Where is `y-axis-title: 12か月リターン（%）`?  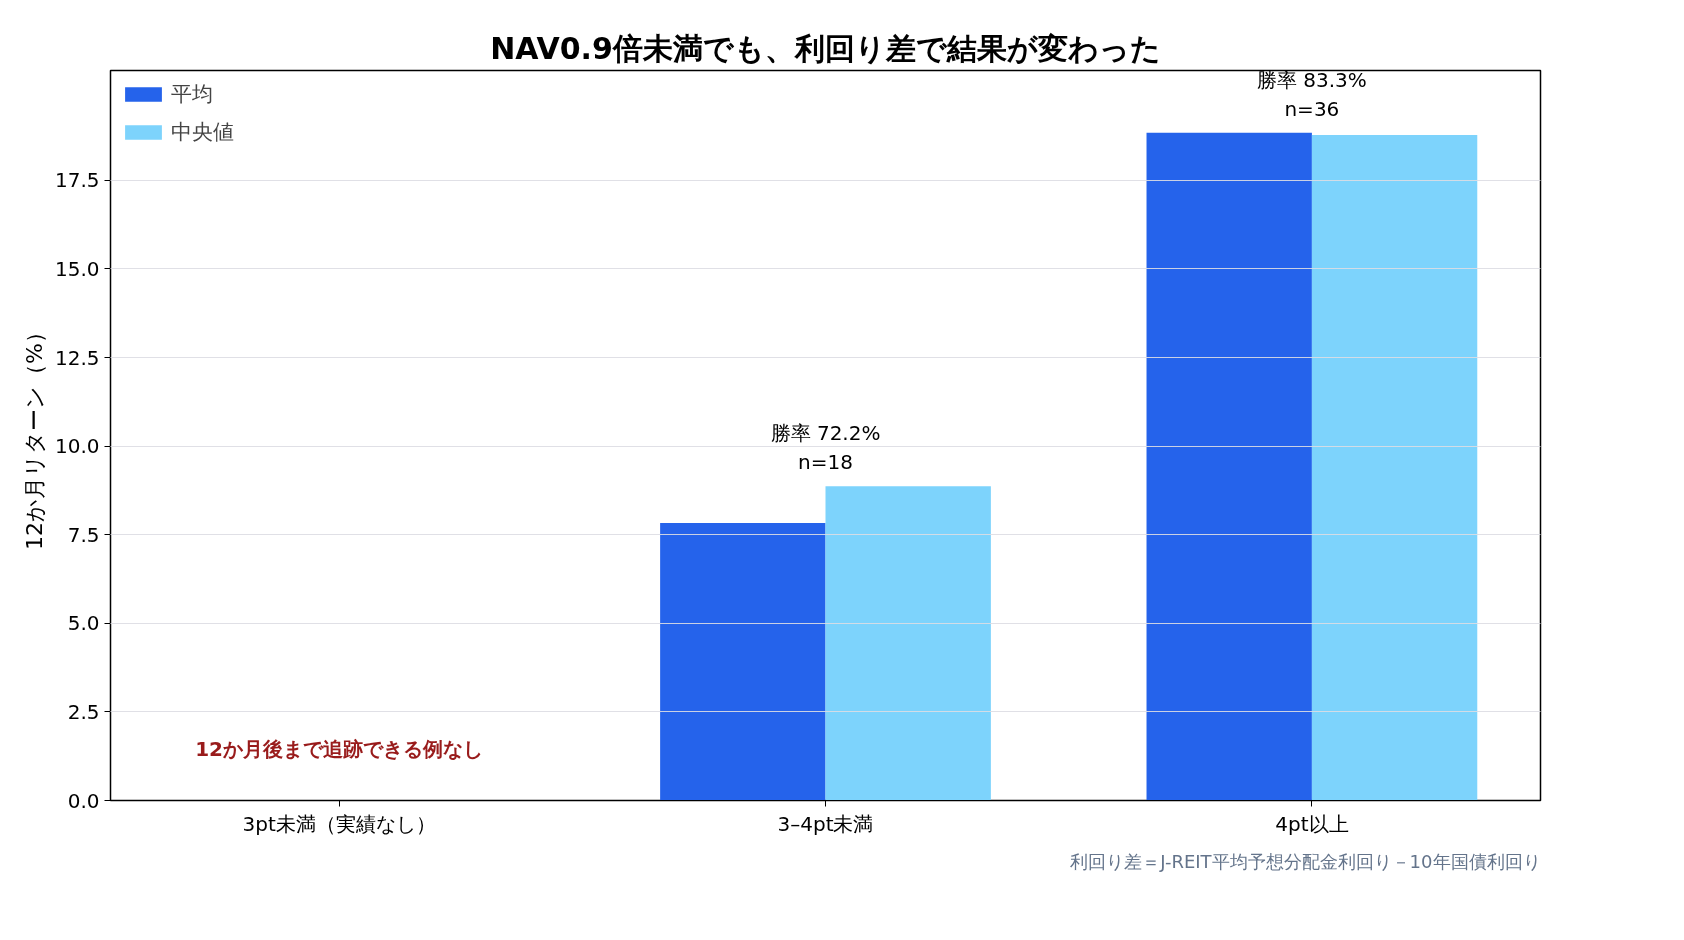 y-axis-title: 12か月リターン（%） is located at coordinates (34, 435).